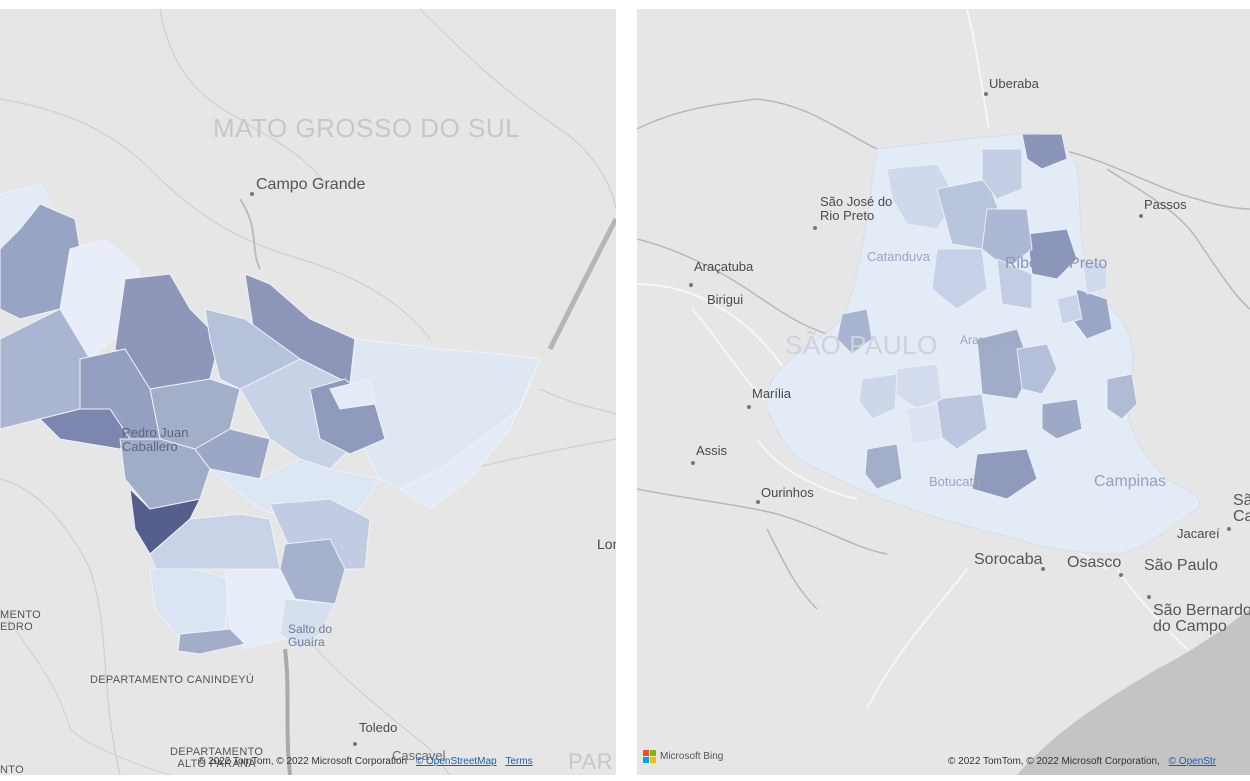 This screenshot has height=781, width=1250. Describe the element at coordinates (712, 450) in the screenshot. I see `city-label-assis: Assis` at that location.